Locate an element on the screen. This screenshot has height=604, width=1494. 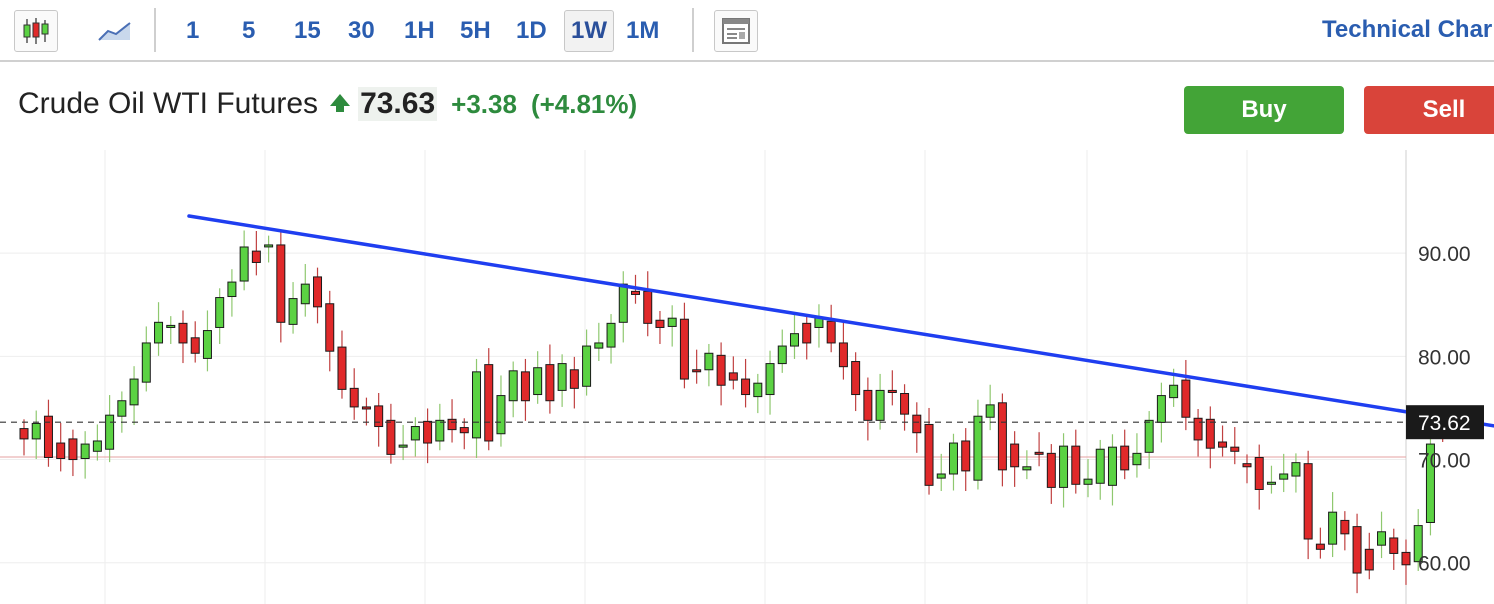
y-tick-label: 70.00 is located at coordinates (1444, 461).